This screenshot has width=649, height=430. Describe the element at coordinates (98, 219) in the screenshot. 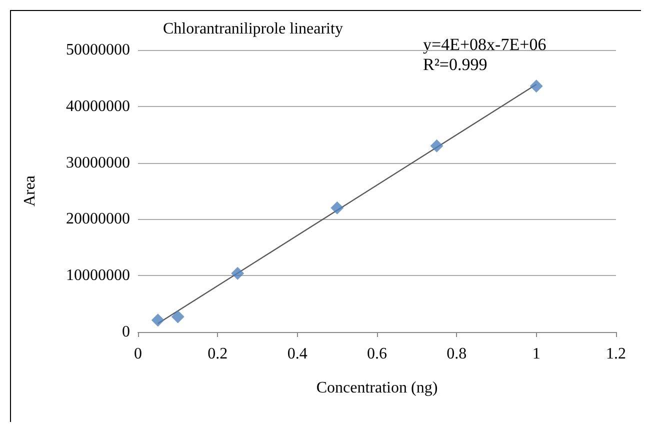

I see `y-tick-label: 20000000` at that location.